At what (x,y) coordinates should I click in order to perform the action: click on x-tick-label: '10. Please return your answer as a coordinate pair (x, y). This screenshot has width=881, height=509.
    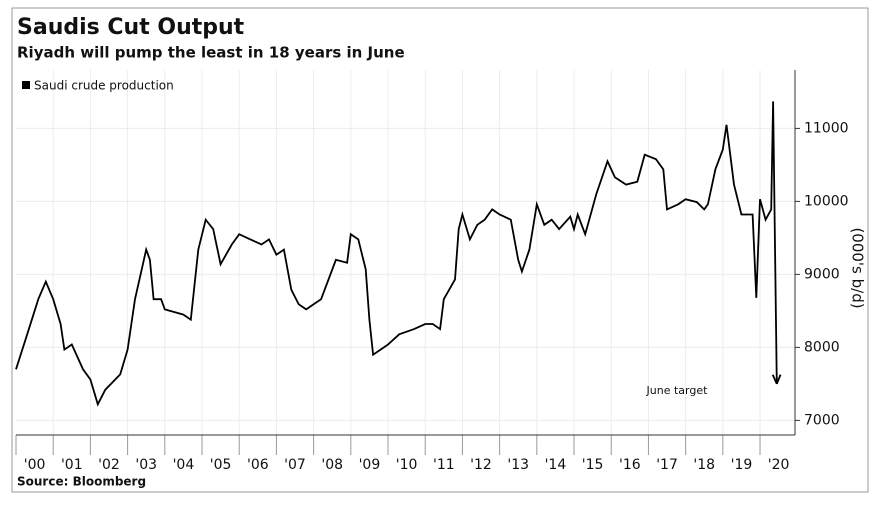
    Looking at the image, I should click on (407, 465).